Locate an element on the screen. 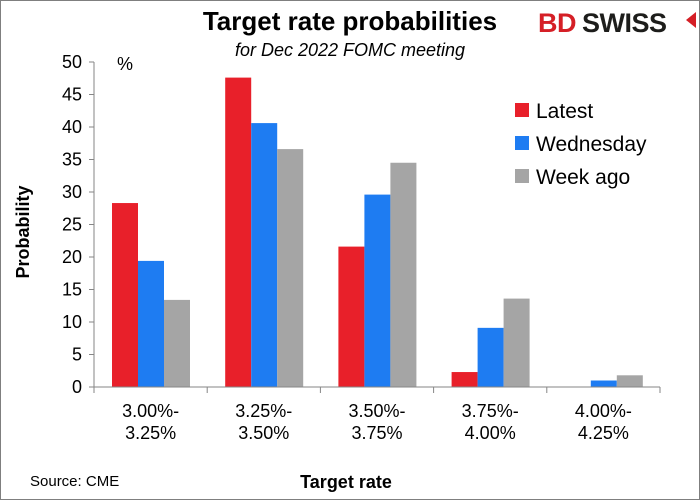  x-tick-label: 3.25% is located at coordinates (150, 433).